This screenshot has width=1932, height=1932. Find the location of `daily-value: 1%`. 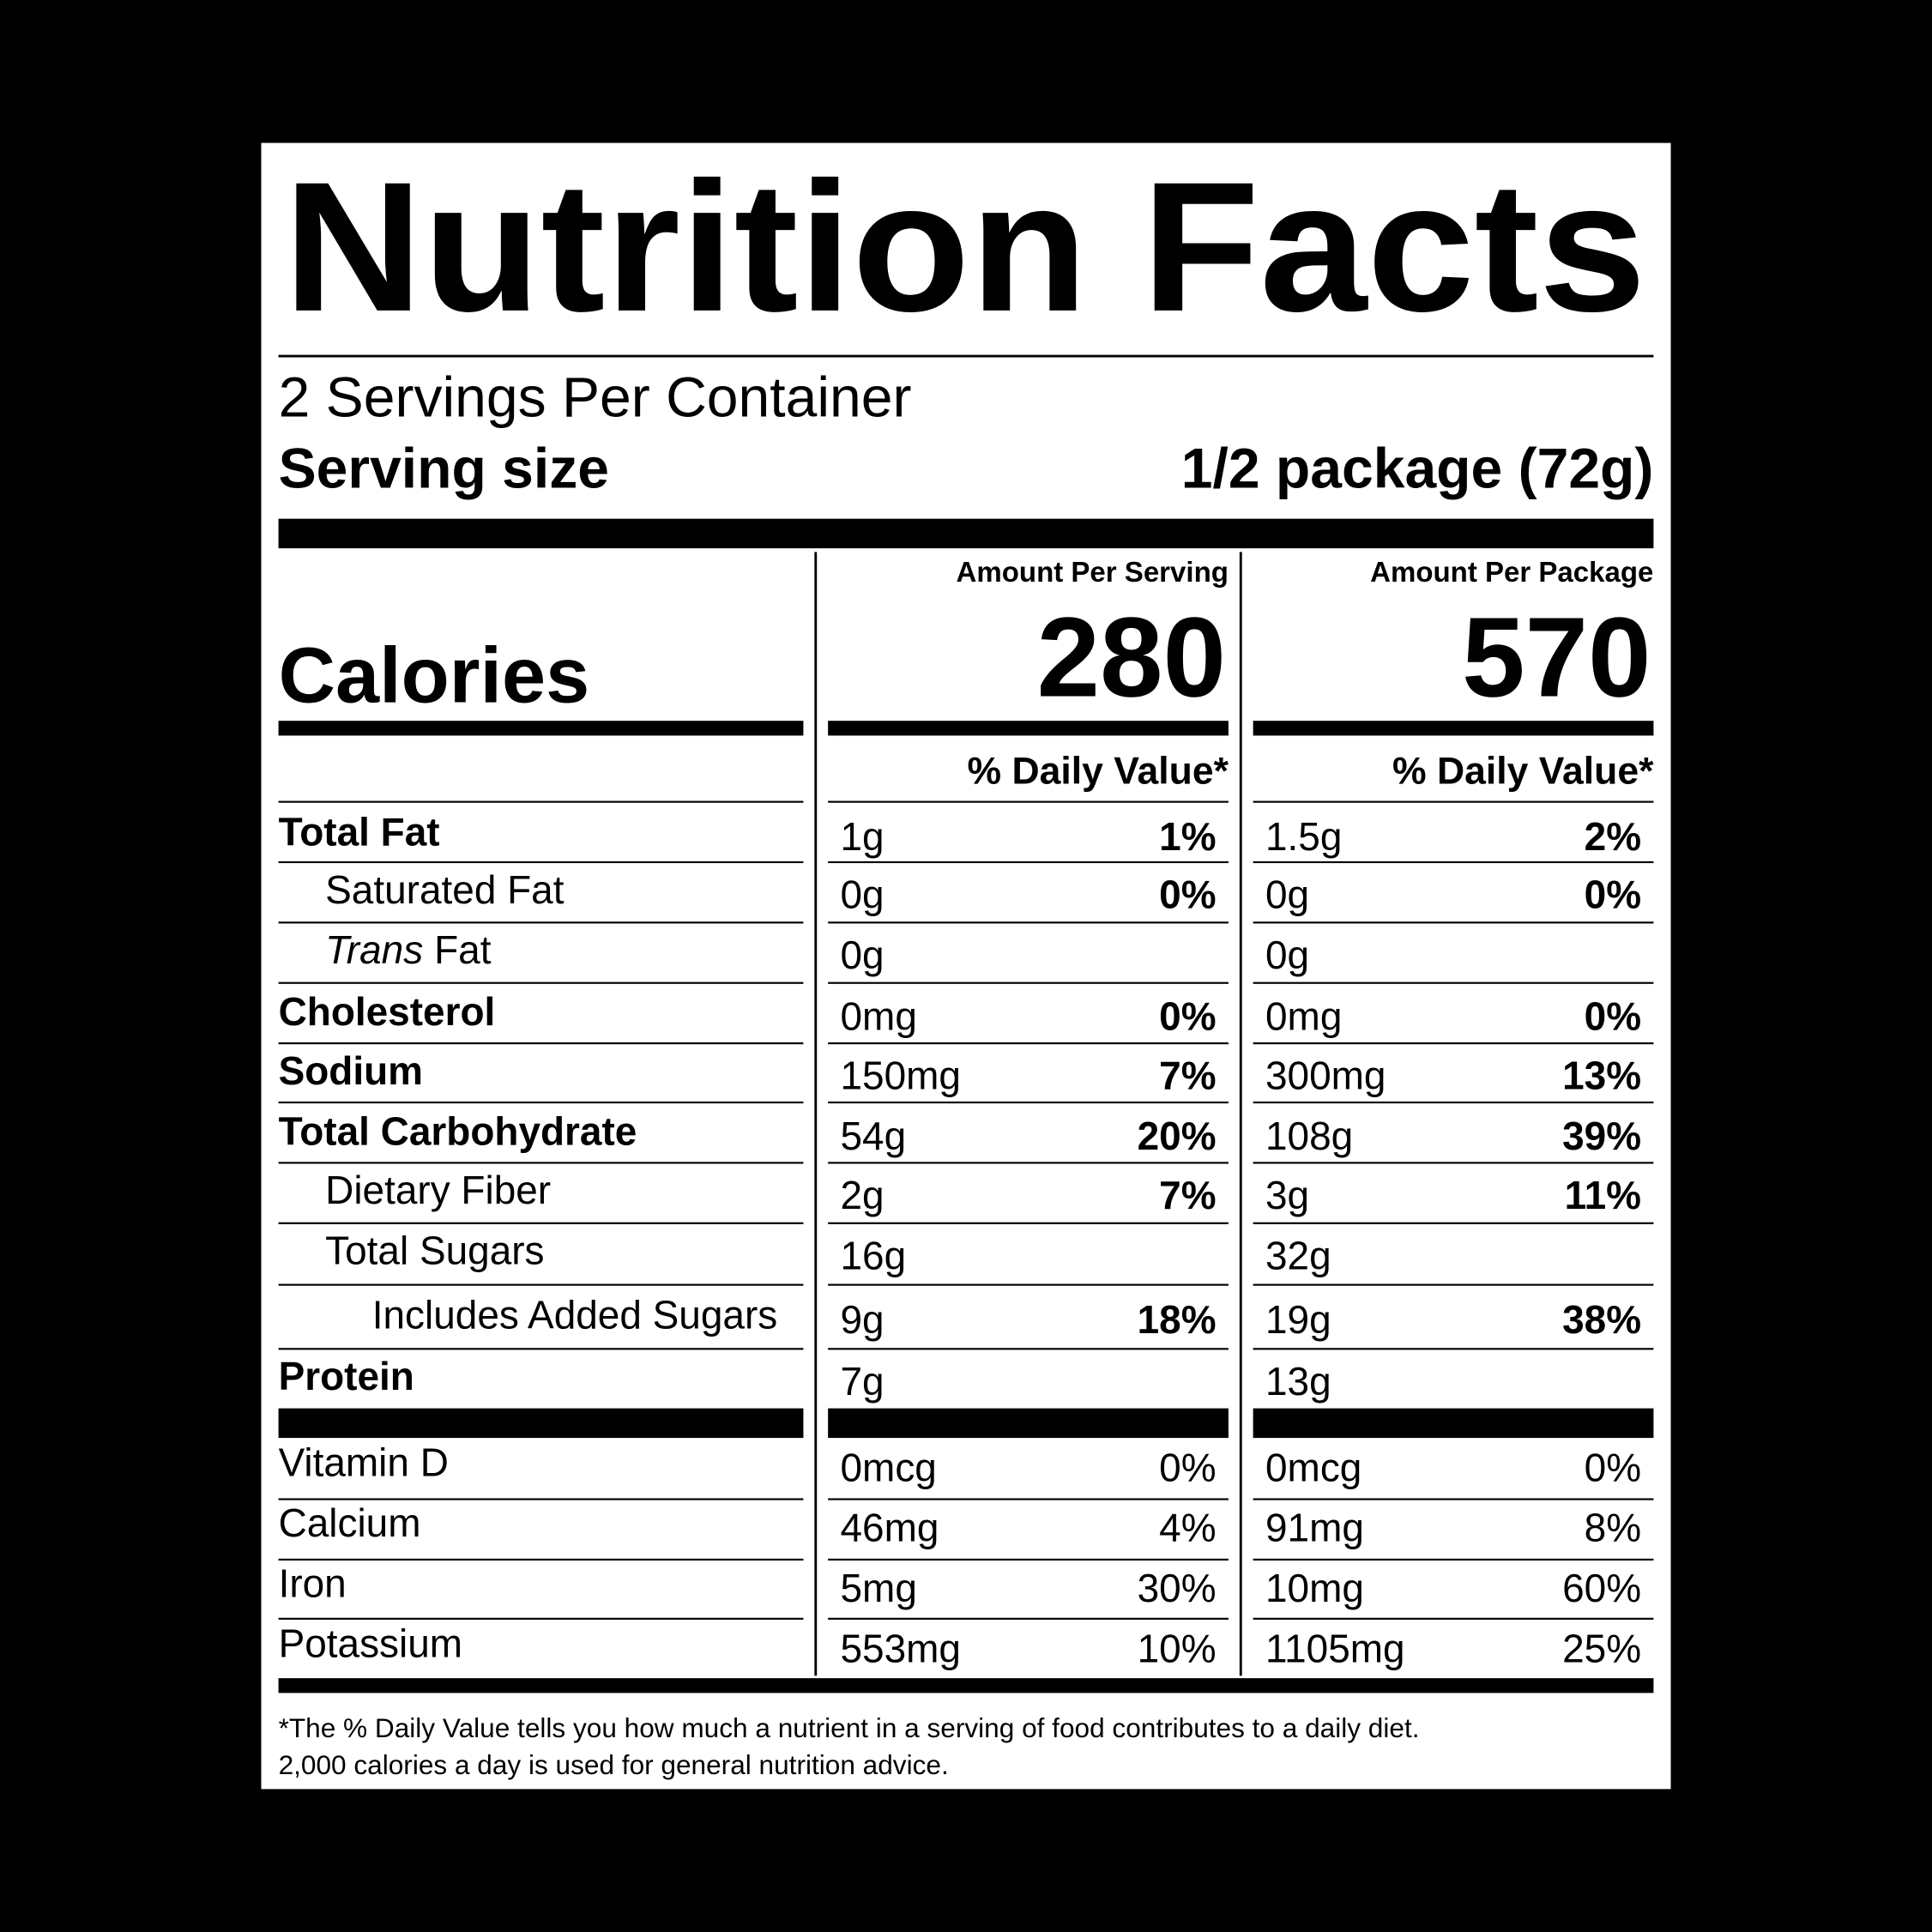

daily-value: 1% is located at coordinates (1187, 836).